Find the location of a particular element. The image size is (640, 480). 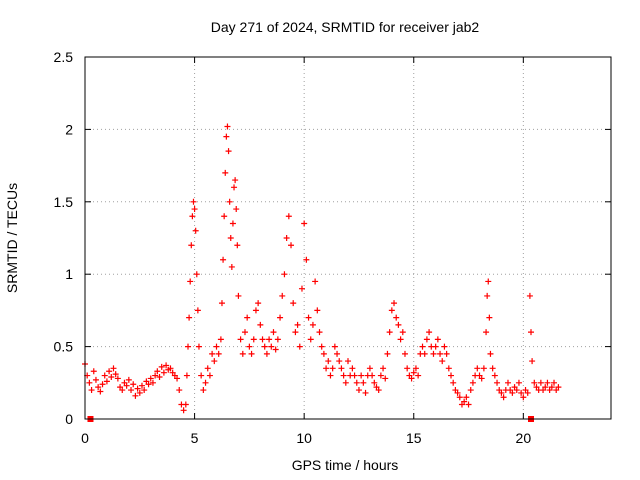

x-tick-label: 0 is located at coordinates (85, 438).